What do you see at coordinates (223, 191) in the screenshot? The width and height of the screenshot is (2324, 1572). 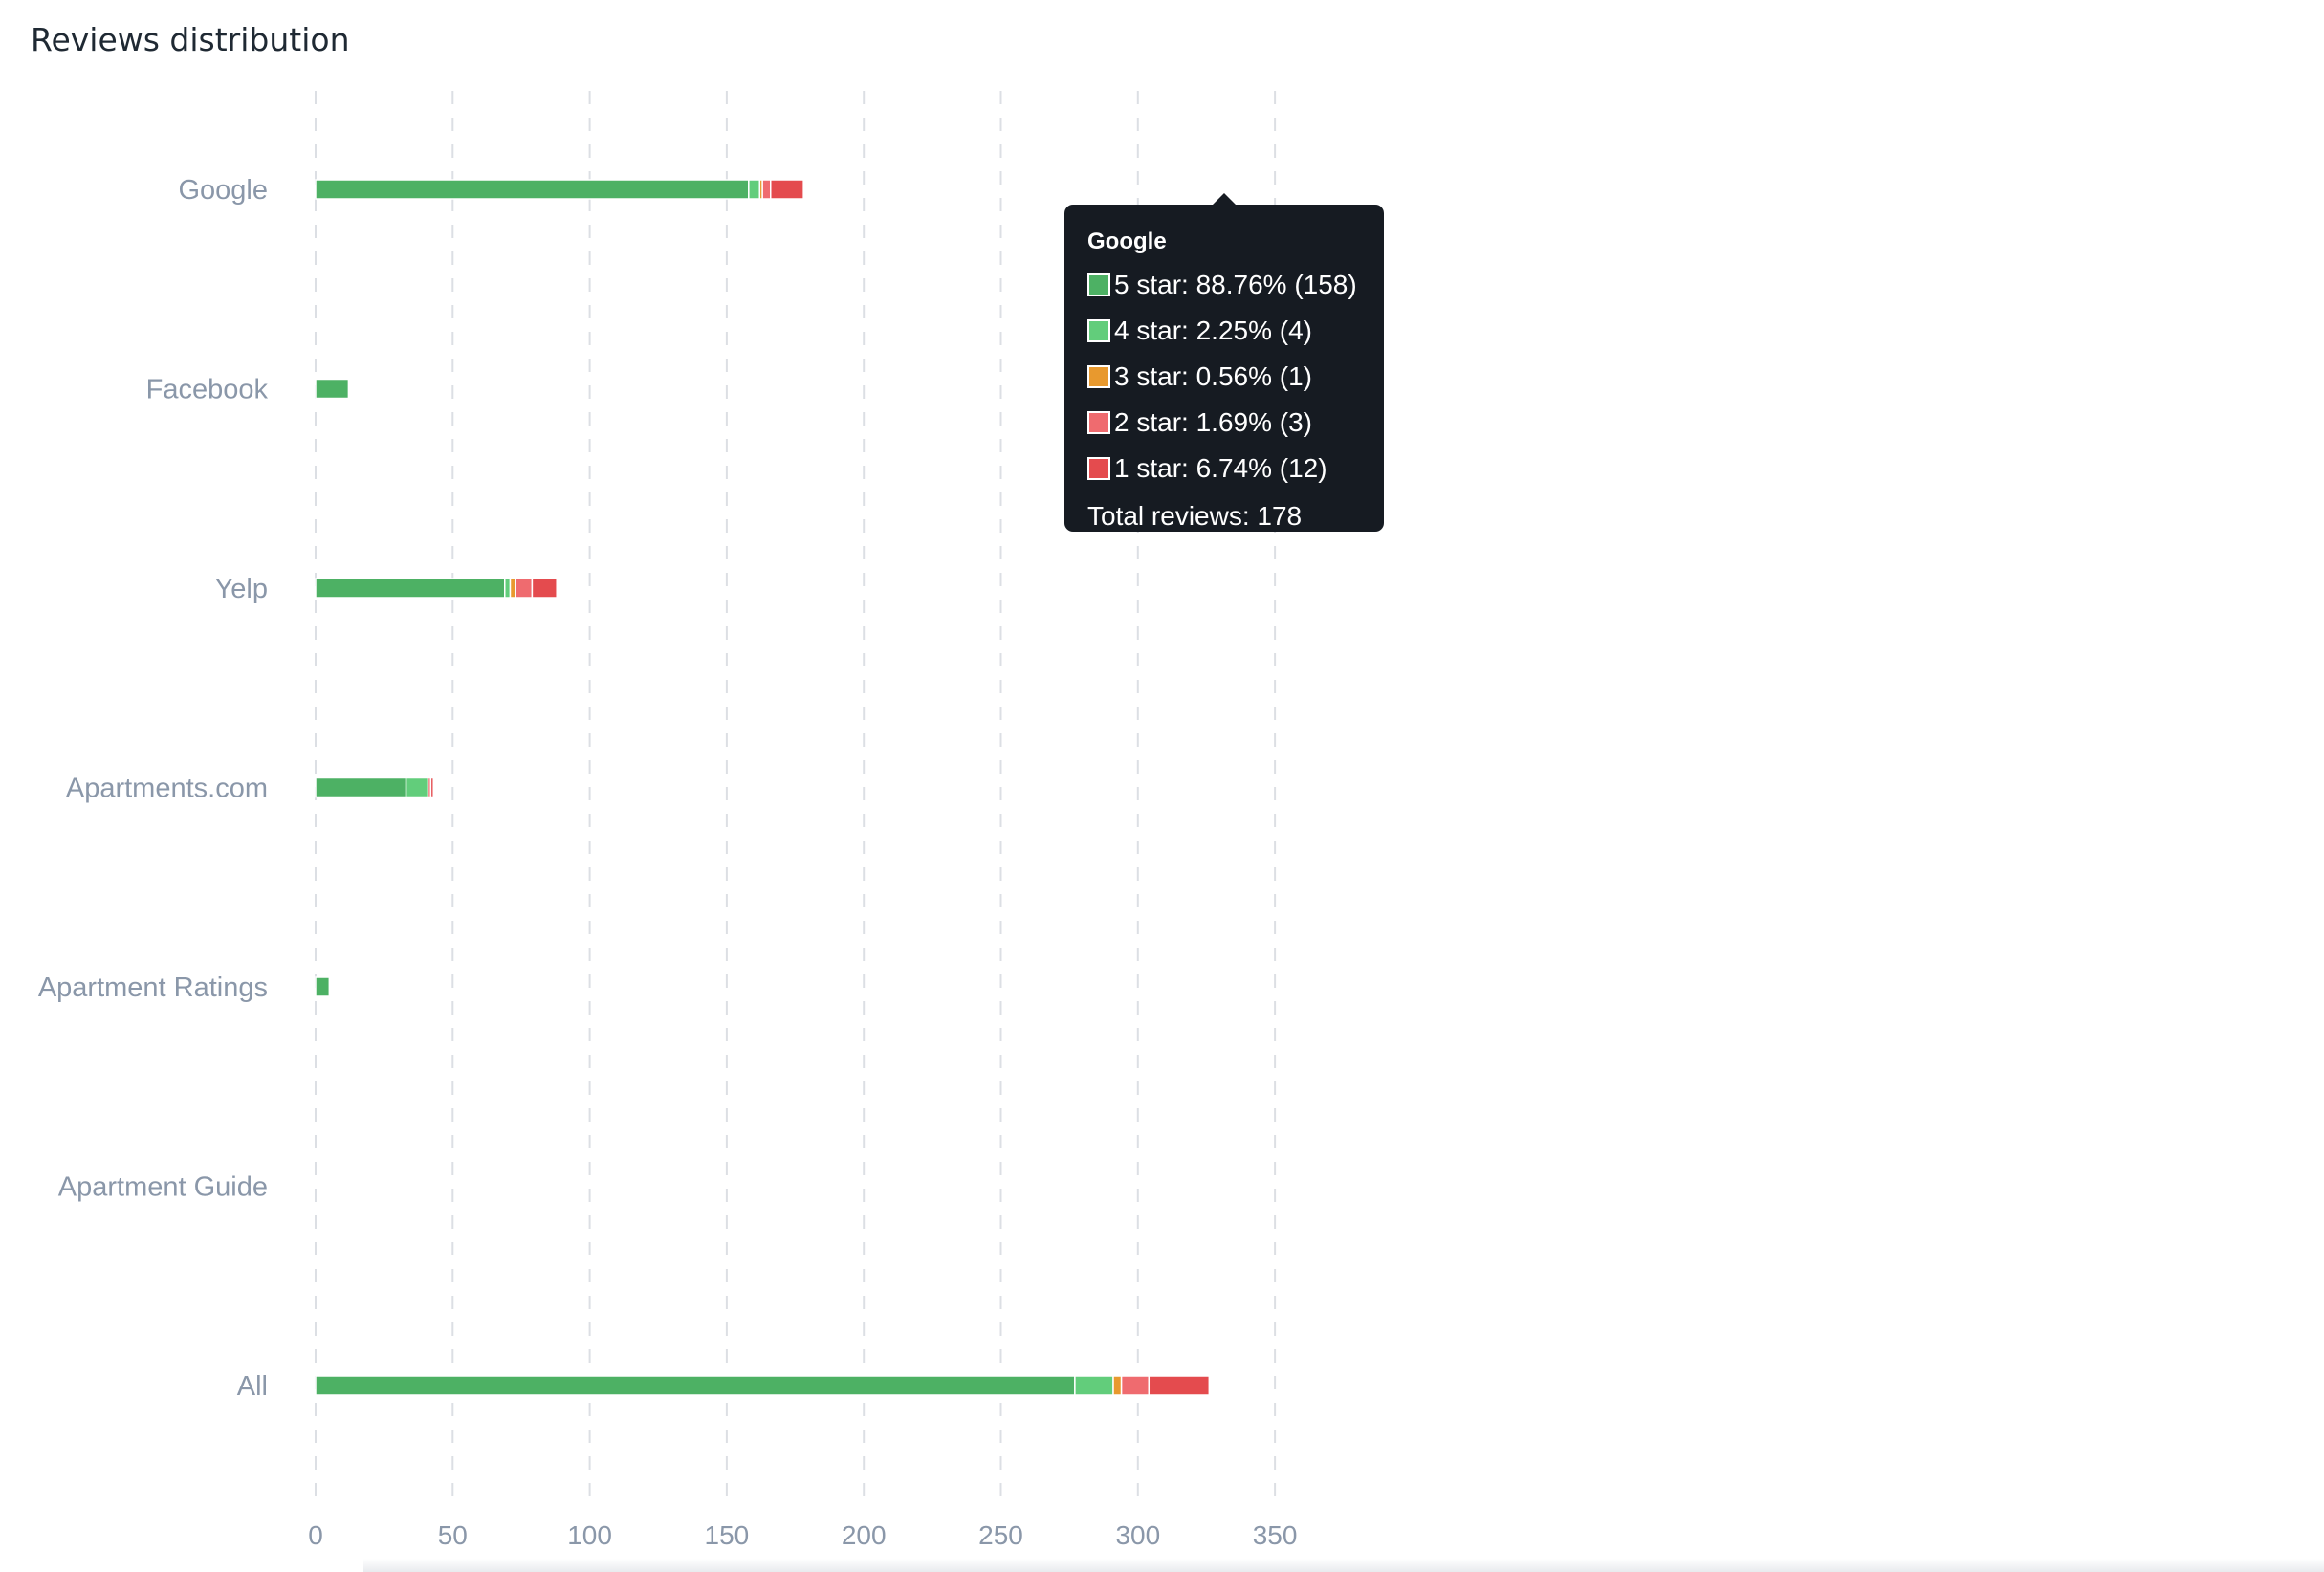 I see `category-label-google: Google` at bounding box center [223, 191].